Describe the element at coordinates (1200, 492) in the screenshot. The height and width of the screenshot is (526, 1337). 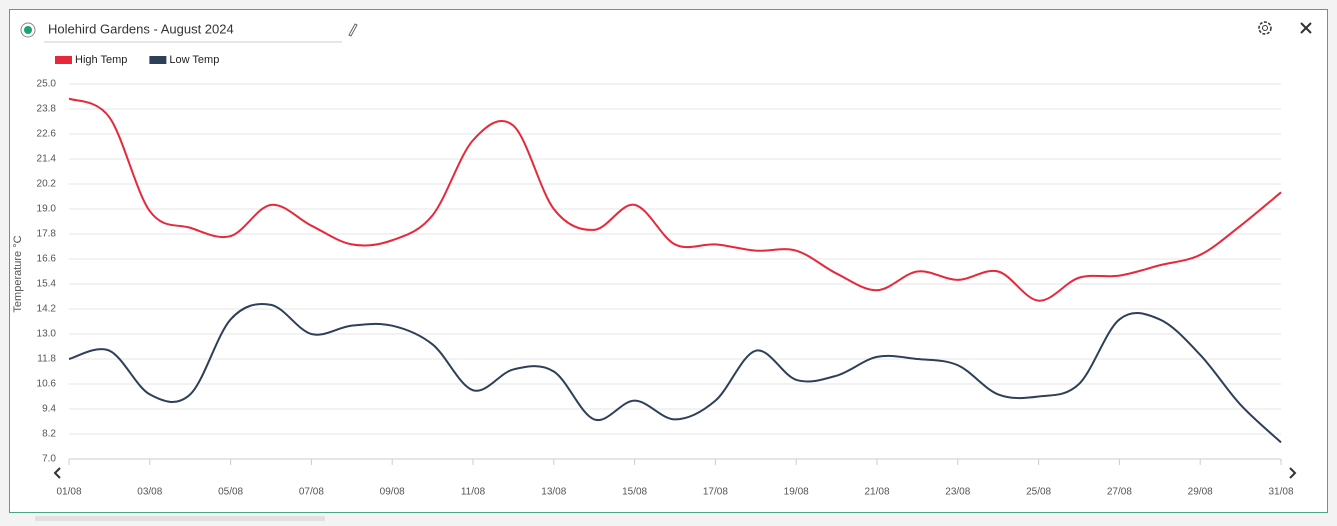
I see `x-tick-label: 29/08` at that location.